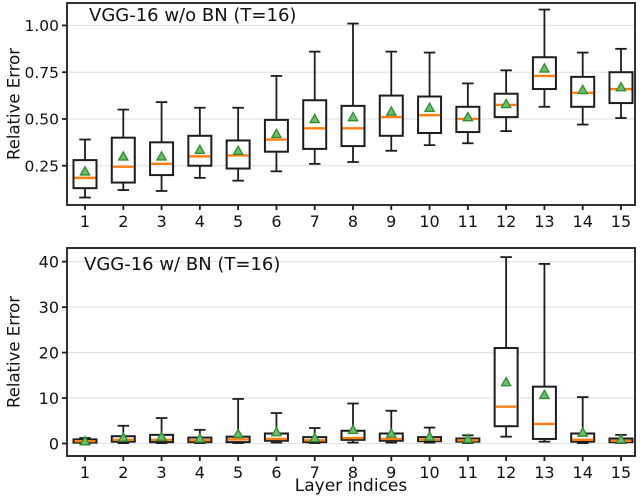  I want to click on top-xtick-label: 5, so click(238, 221).